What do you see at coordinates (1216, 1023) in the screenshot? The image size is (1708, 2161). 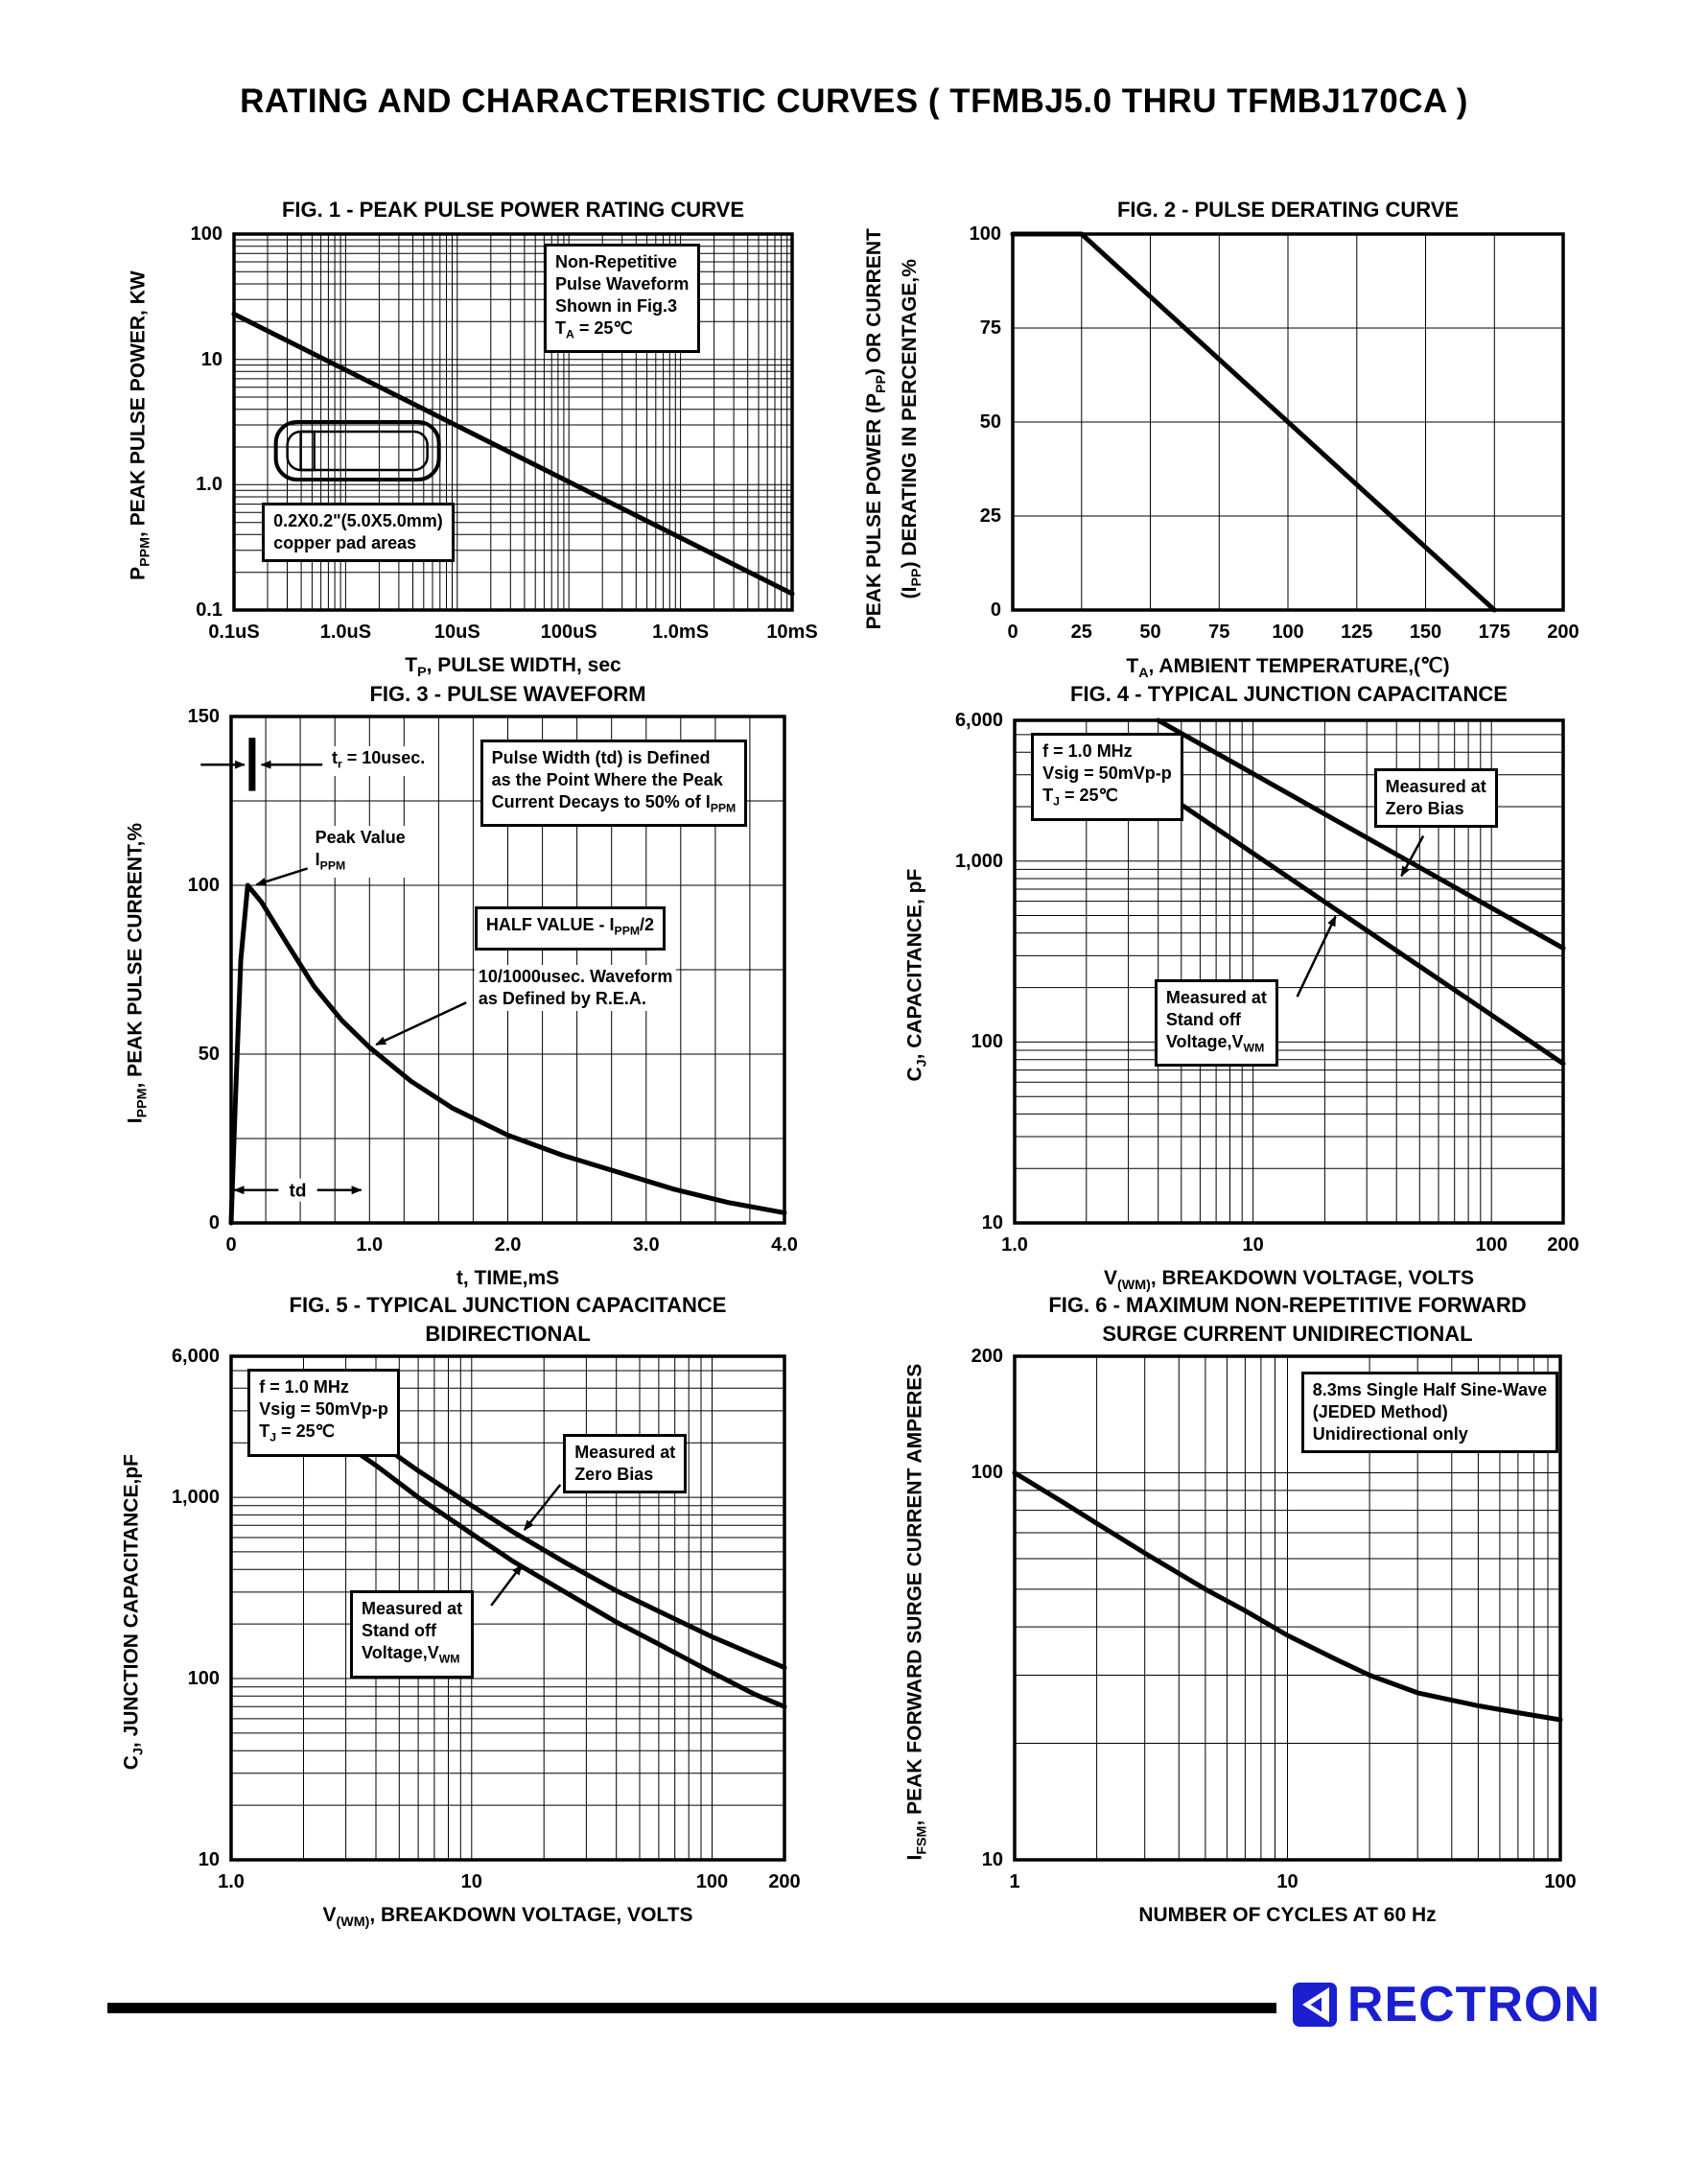 I see `fig4-note-standoff: Measured at Stand off Voltage,VWM` at bounding box center [1216, 1023].